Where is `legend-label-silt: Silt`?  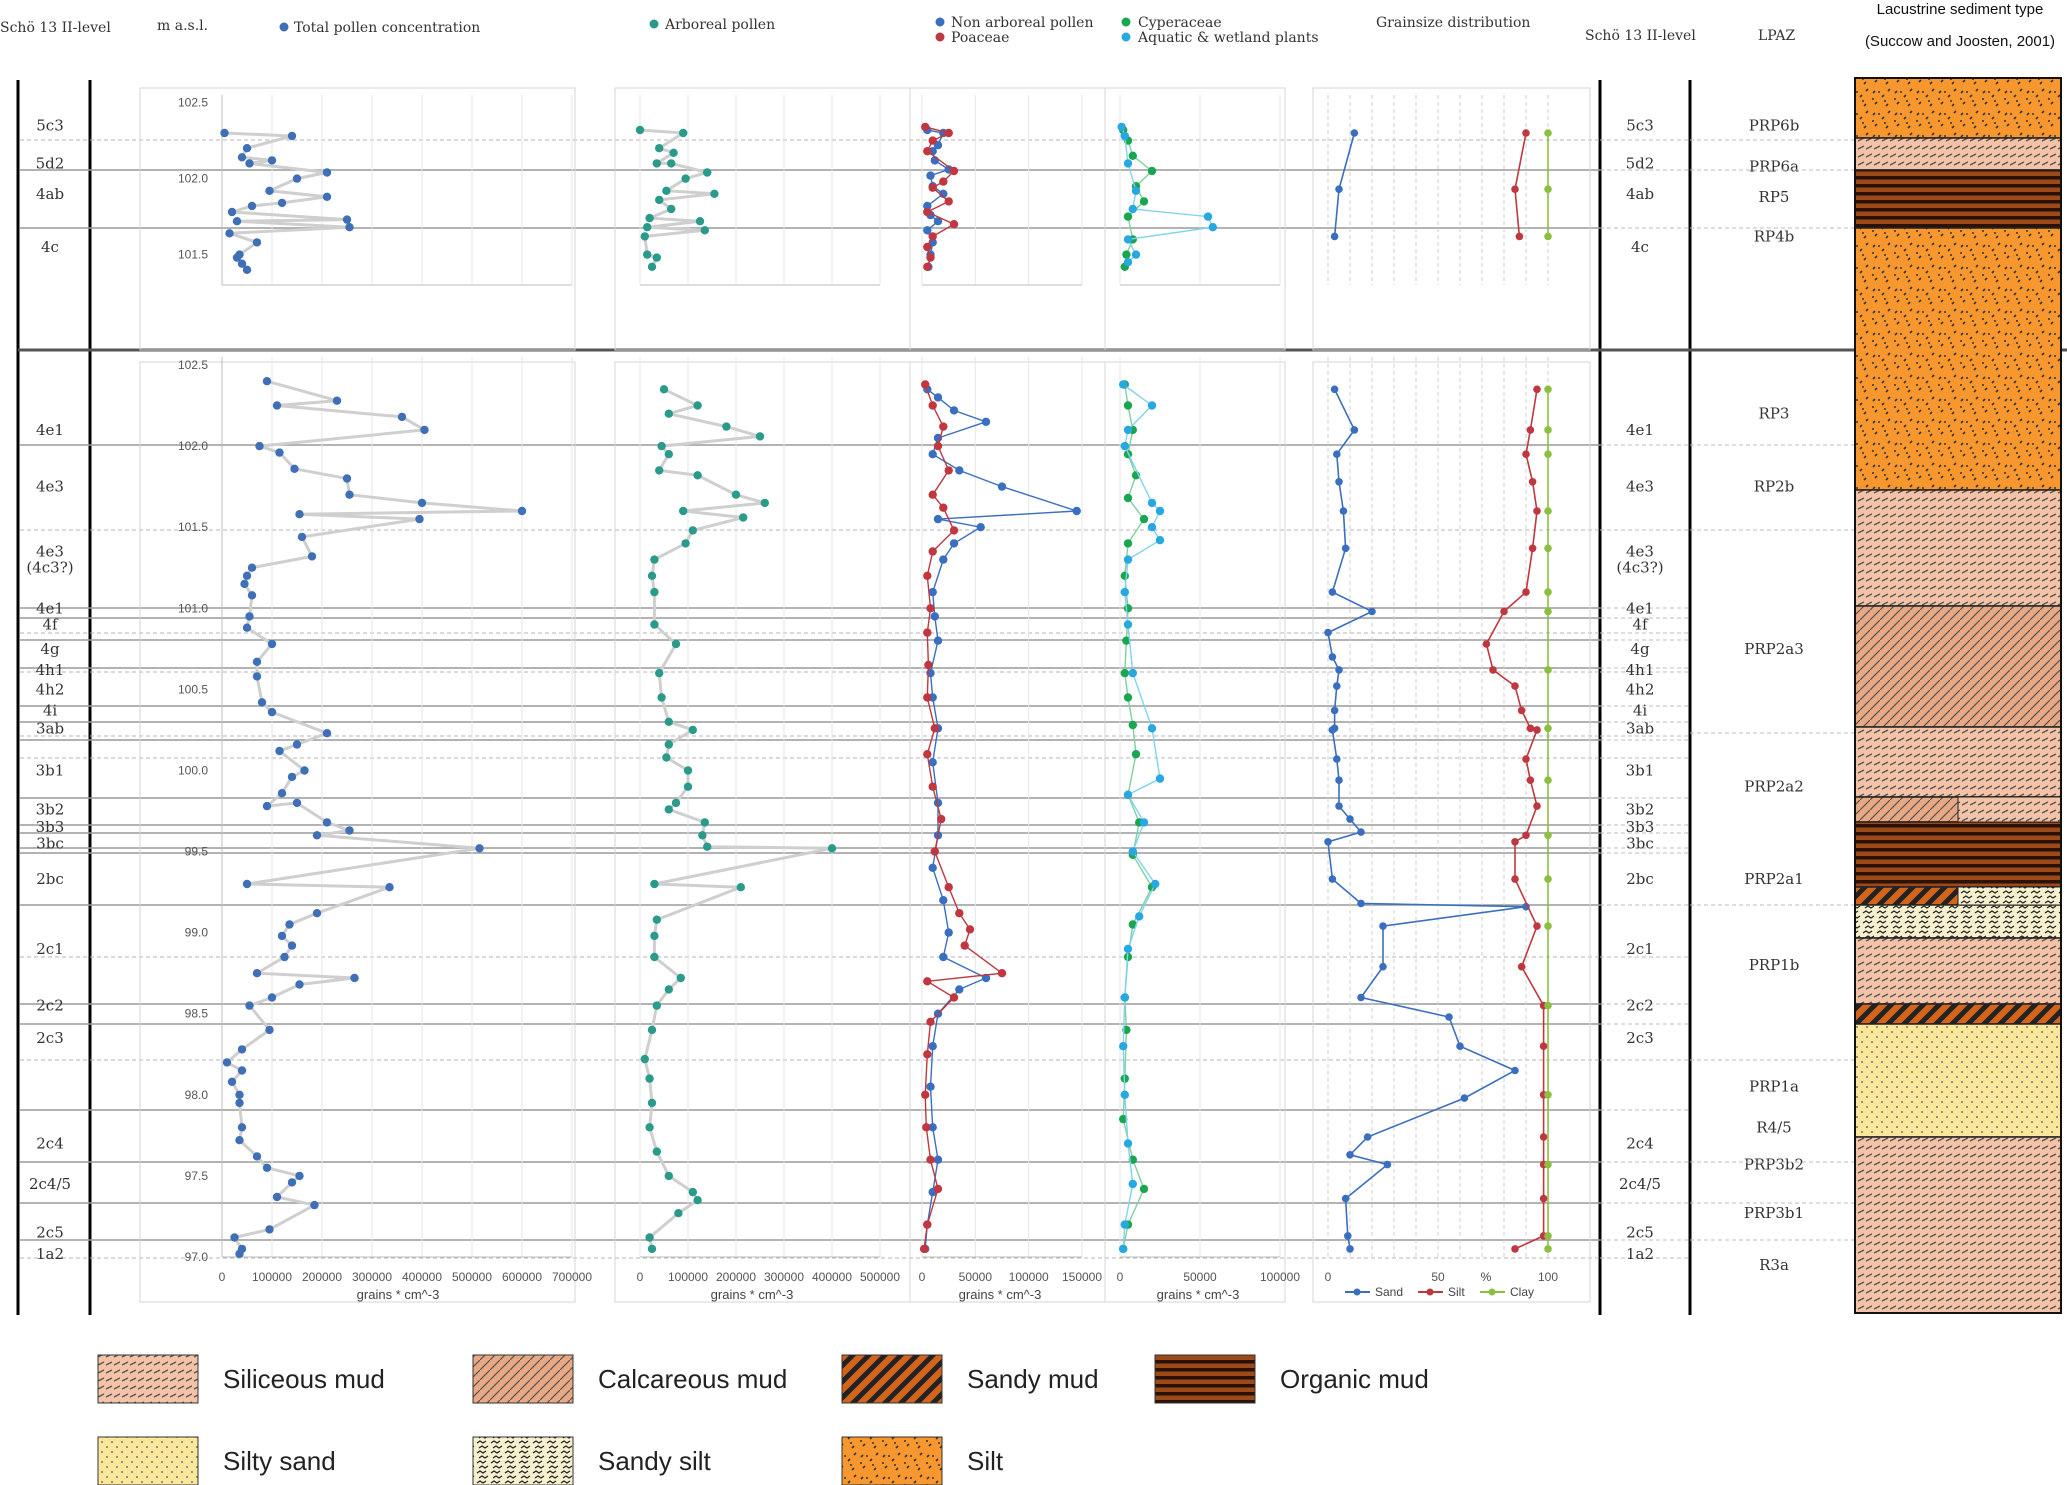
legend-label-silt: Silt is located at coordinates (985, 1461).